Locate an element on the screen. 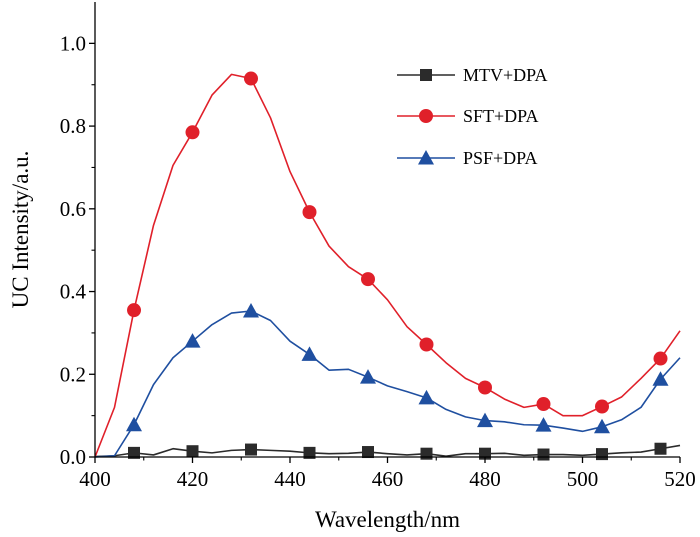 The width and height of the screenshot is (700, 537). legend: MTV+DPA SFT+DPA PSF+DPA is located at coordinates (472, 116).